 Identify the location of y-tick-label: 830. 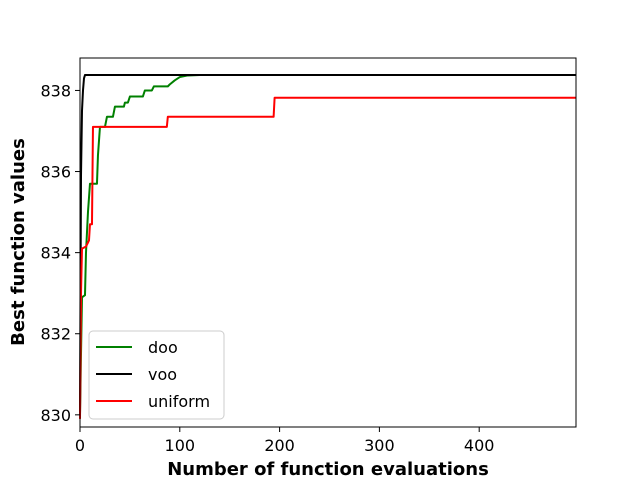
(55, 415).